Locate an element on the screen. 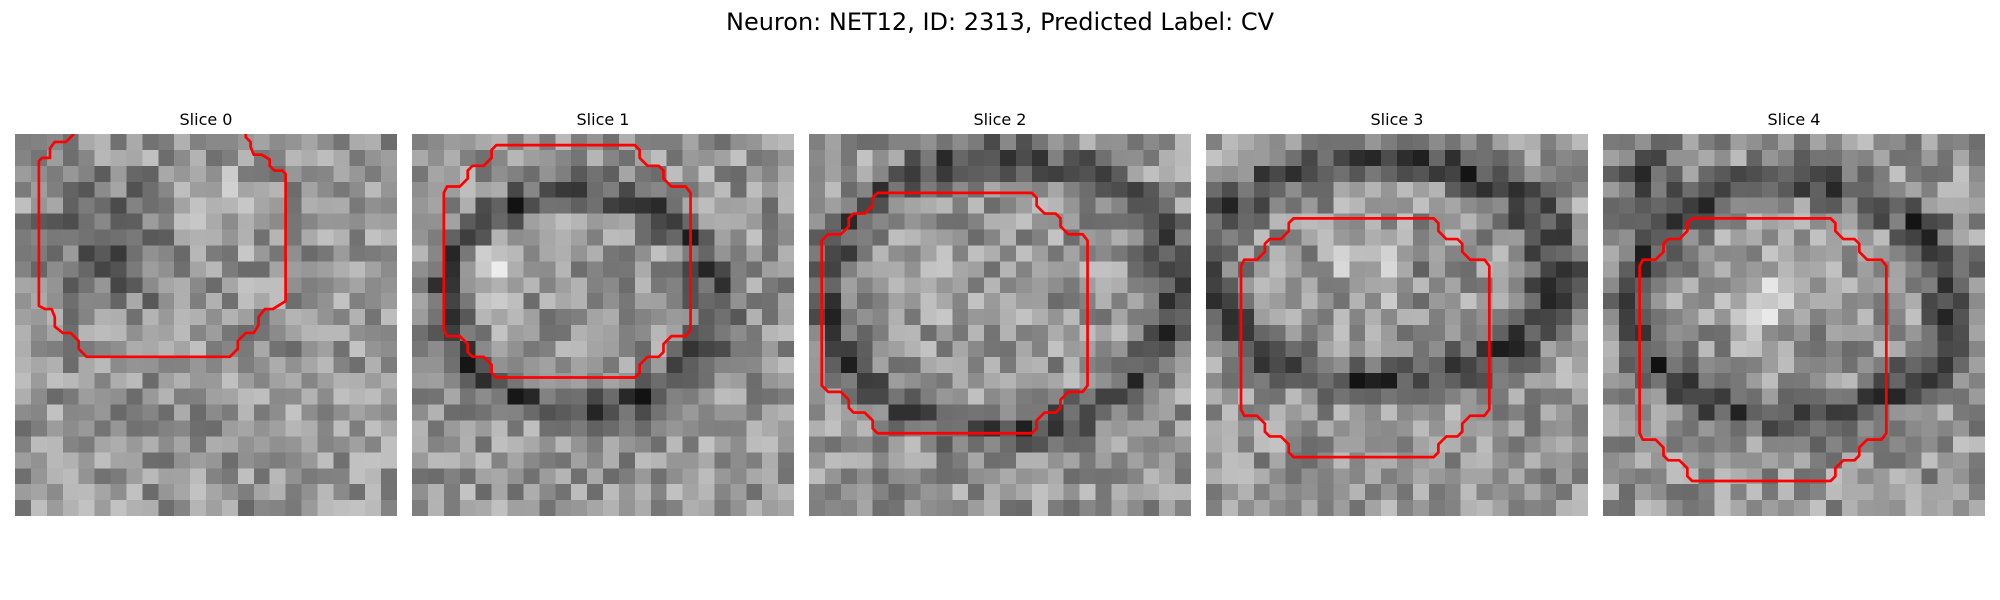 Image resolution: width=2000 pixels, height=600 pixels. panel-title-slice-1: Slice 1 is located at coordinates (603, 119).